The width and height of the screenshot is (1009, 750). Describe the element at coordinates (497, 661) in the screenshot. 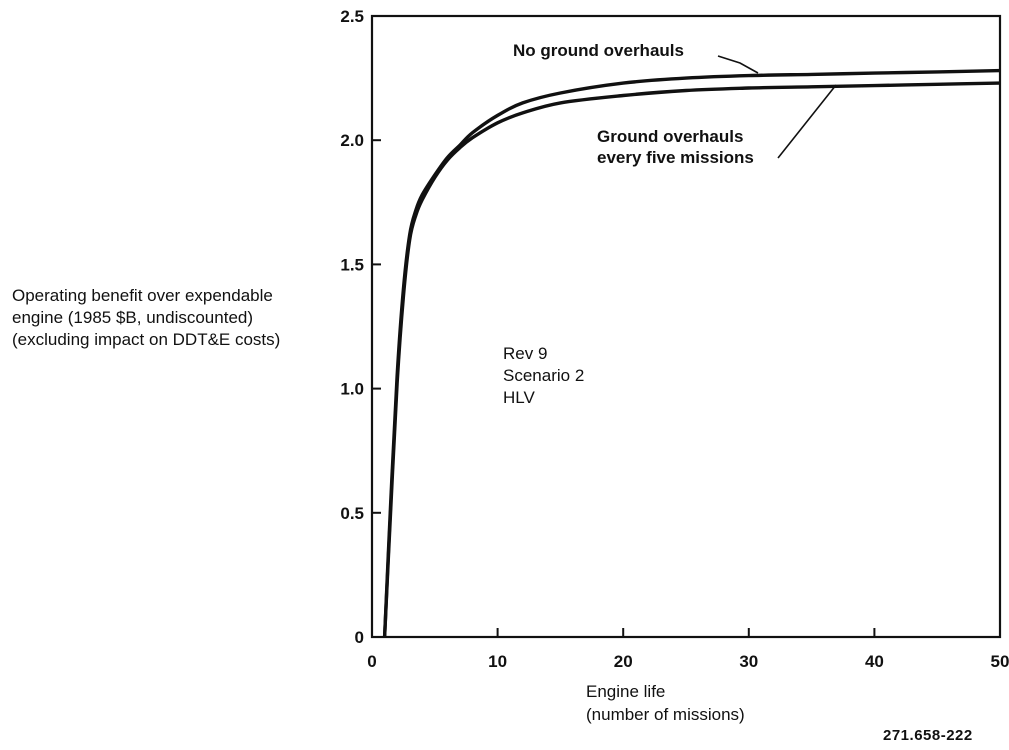

I see `x-tick-label: 10` at that location.